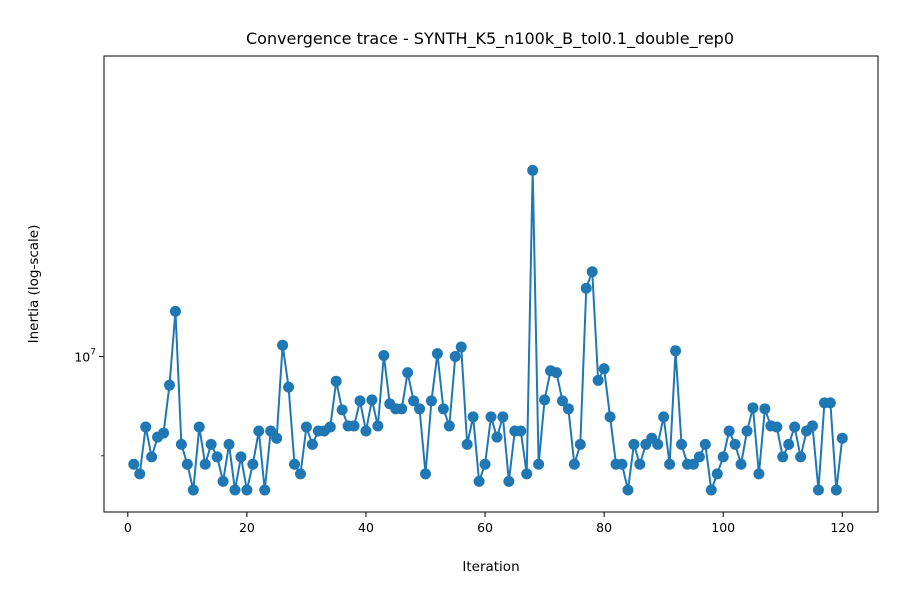 The width and height of the screenshot is (900, 600). What do you see at coordinates (604, 527) in the screenshot?
I see `x-tick-label: 80` at bounding box center [604, 527].